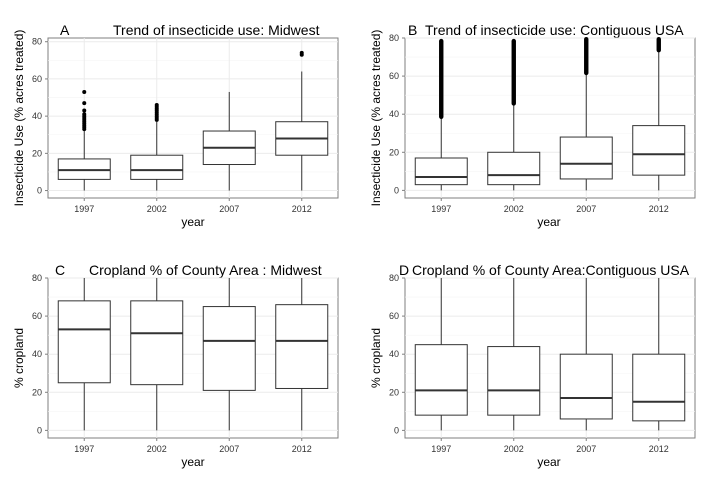 The image size is (714, 480). Describe the element at coordinates (412, 30) in the screenshot. I see `panel-b-letter: B` at that location.